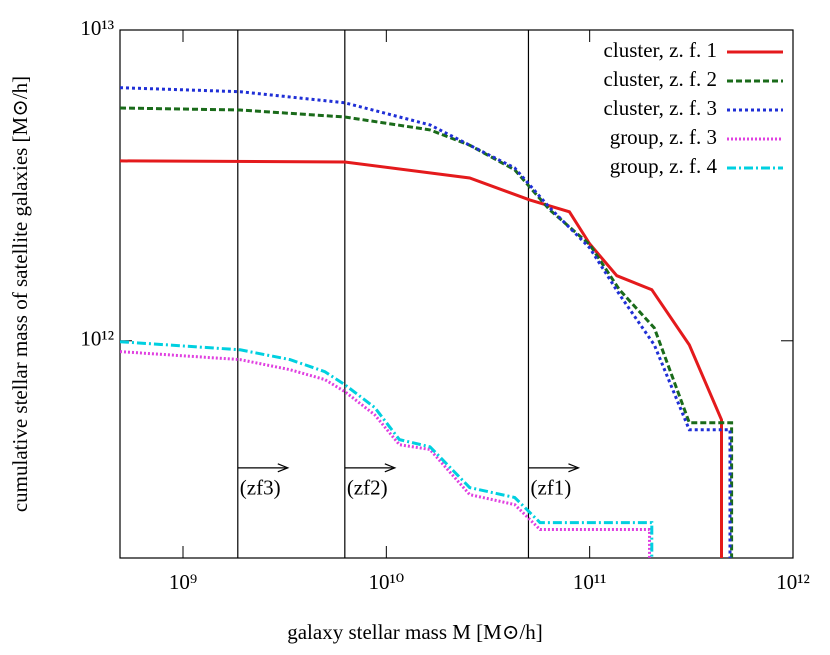 Image resolution: width=830 pixels, height=655 pixels. I want to click on legend-label: group, z. f. 4, so click(664, 166).